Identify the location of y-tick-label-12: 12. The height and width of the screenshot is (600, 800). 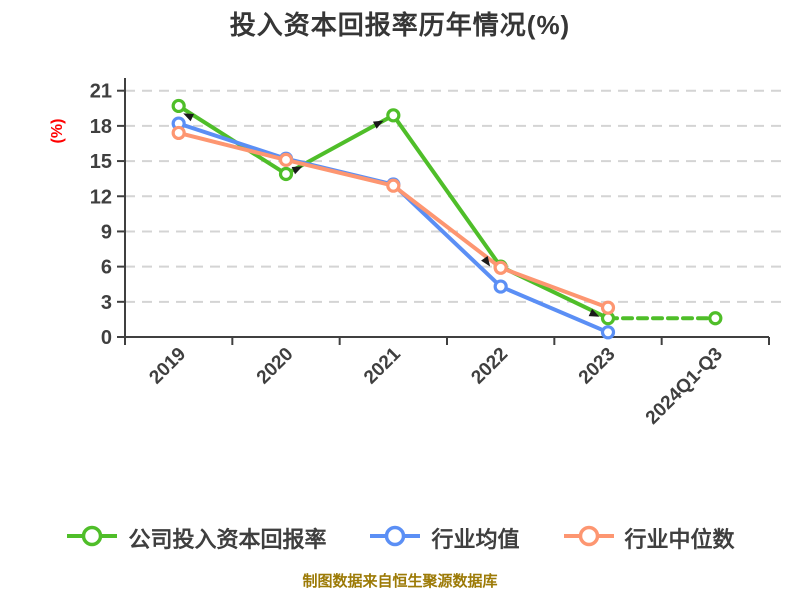
(101, 197).